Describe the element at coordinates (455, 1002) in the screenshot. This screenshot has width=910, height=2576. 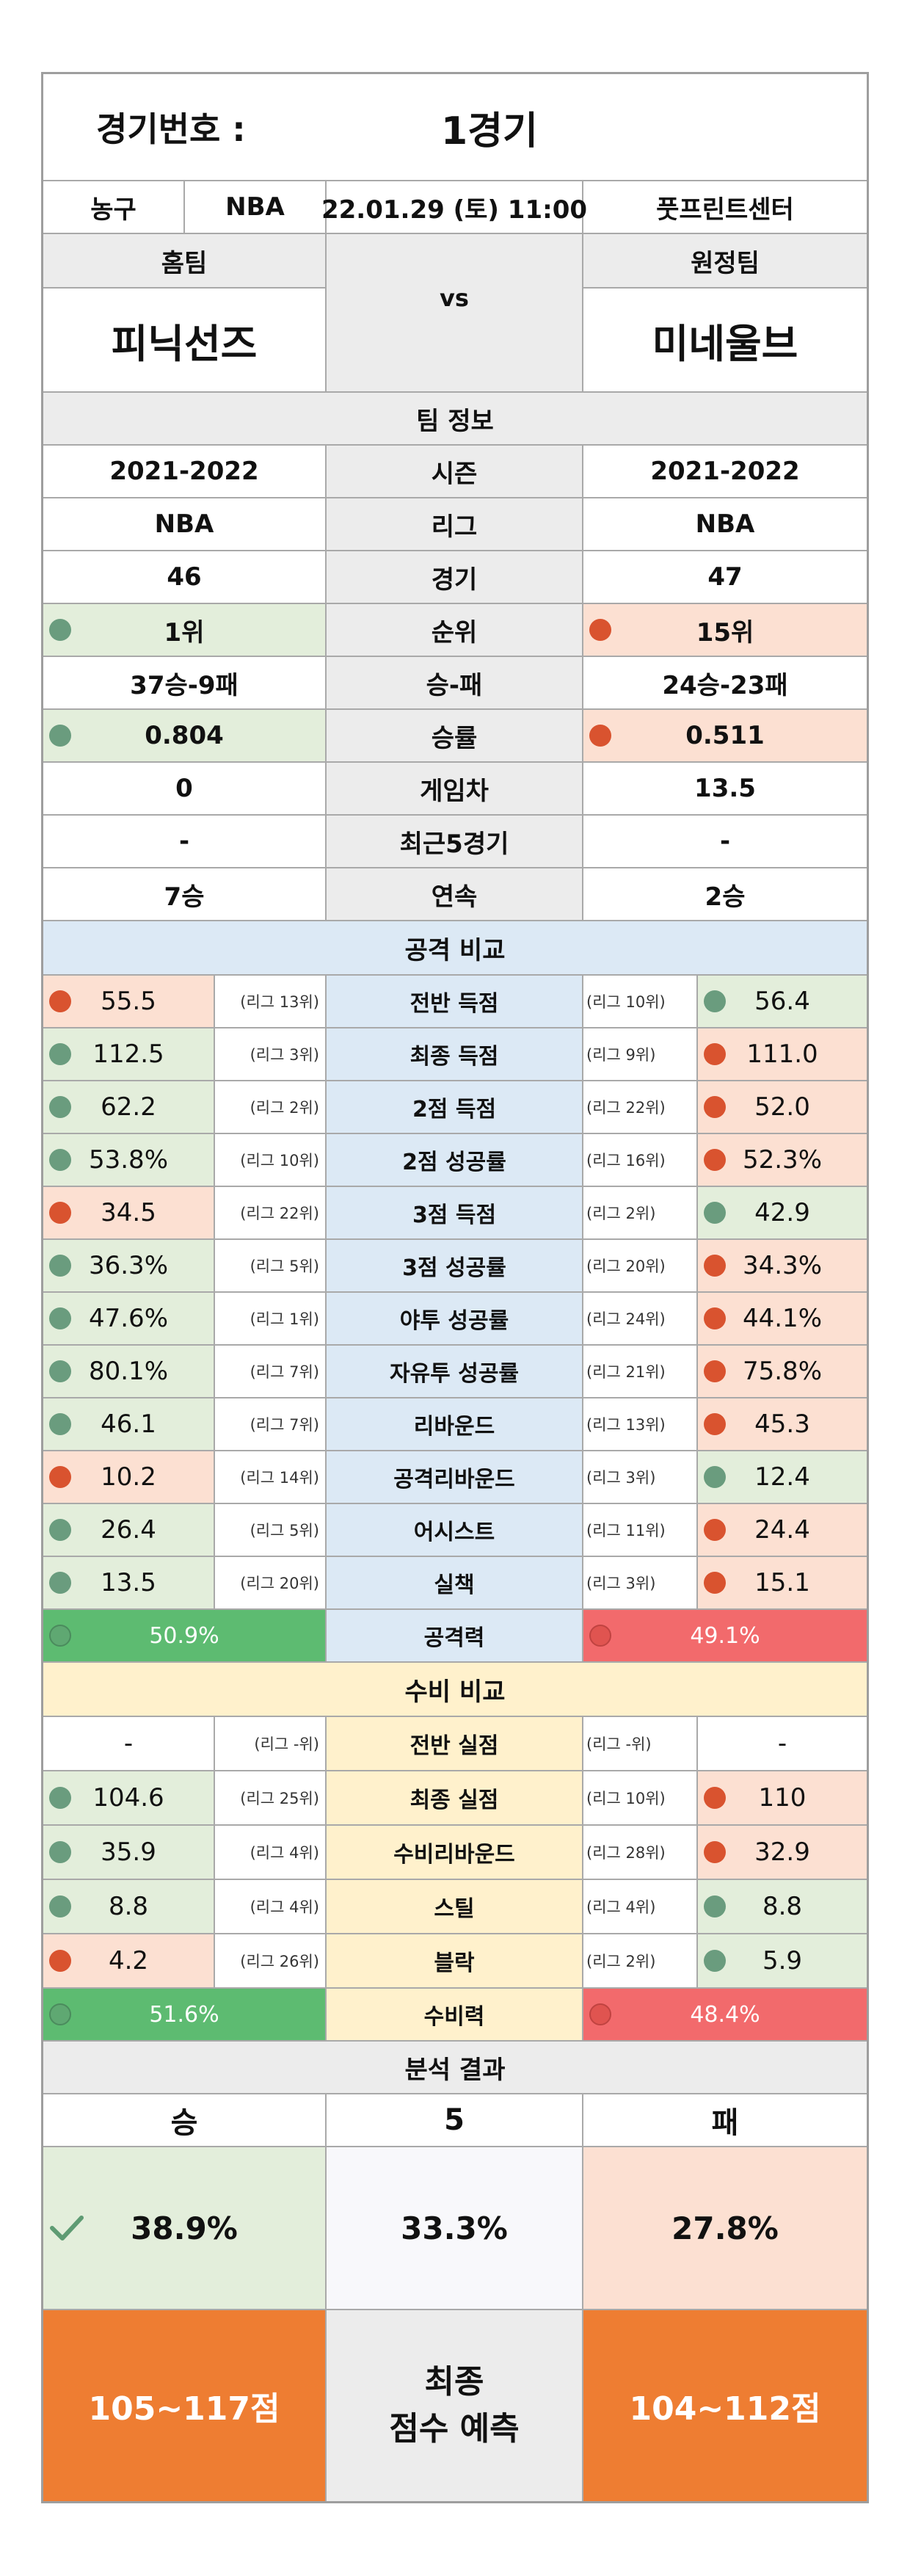
I see `stat-label: 전반 득점` at that location.